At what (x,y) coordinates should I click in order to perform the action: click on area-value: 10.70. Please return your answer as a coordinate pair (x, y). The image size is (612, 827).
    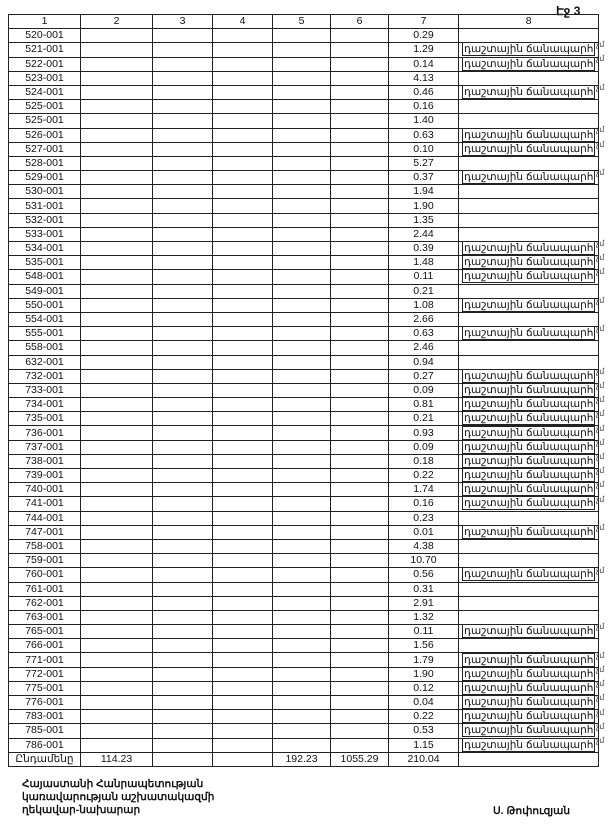
    Looking at the image, I should click on (423, 561).